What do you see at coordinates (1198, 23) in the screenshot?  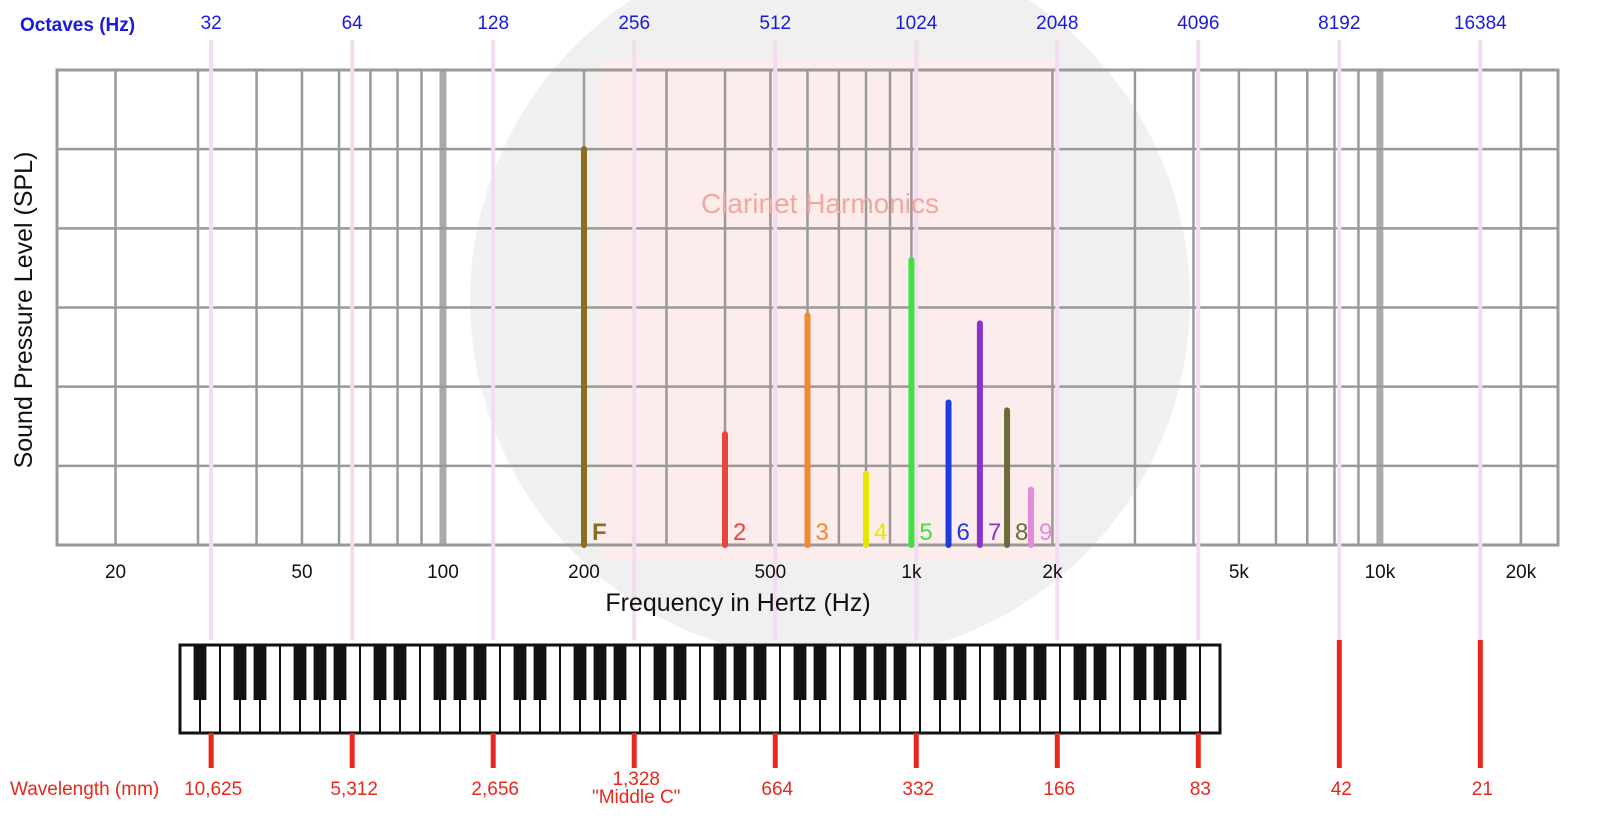 I see `octave-label: 4096` at bounding box center [1198, 23].